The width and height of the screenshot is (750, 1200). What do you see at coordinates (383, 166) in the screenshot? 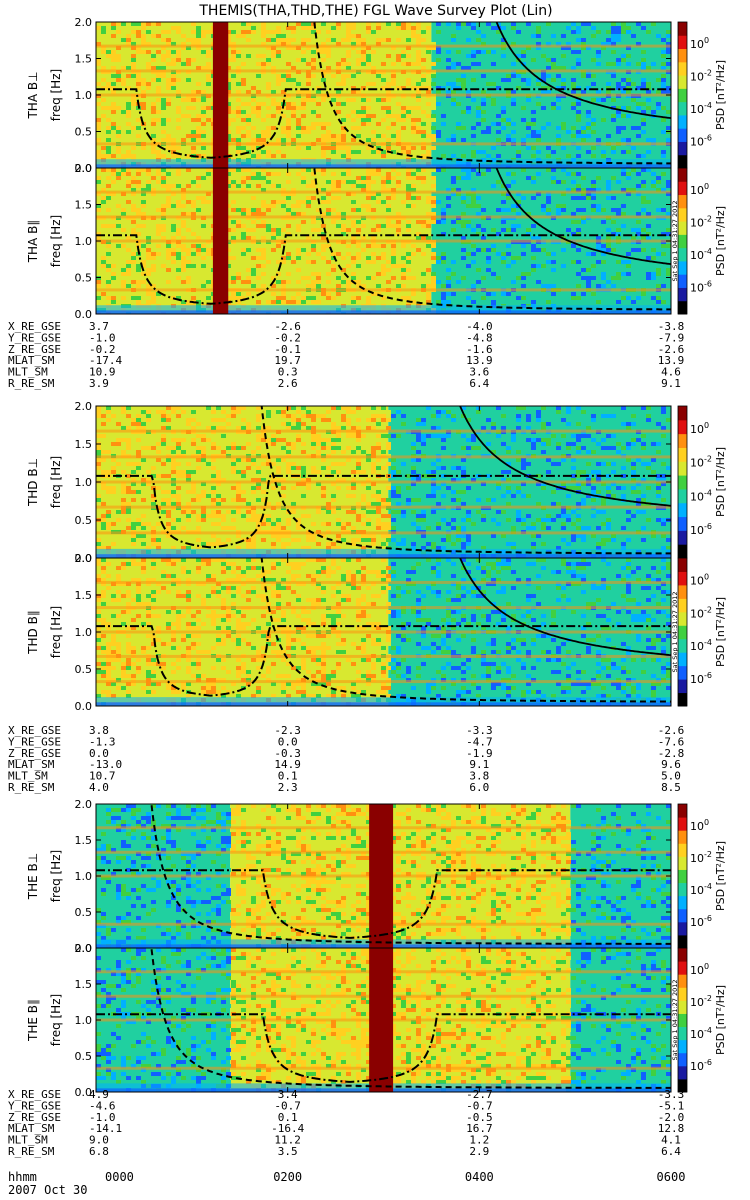
I see `low-freq-band` at bounding box center [383, 166].